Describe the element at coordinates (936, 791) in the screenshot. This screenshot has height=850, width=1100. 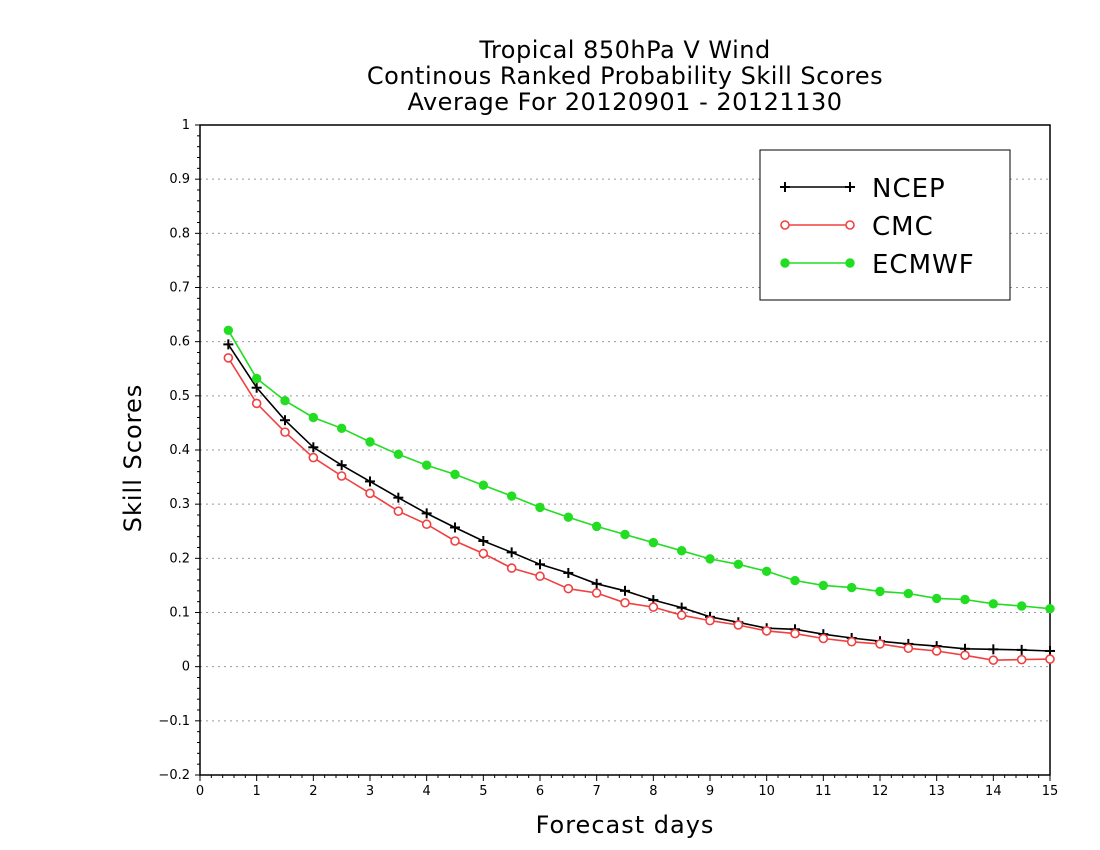
I see `x-tick-label: 13` at that location.